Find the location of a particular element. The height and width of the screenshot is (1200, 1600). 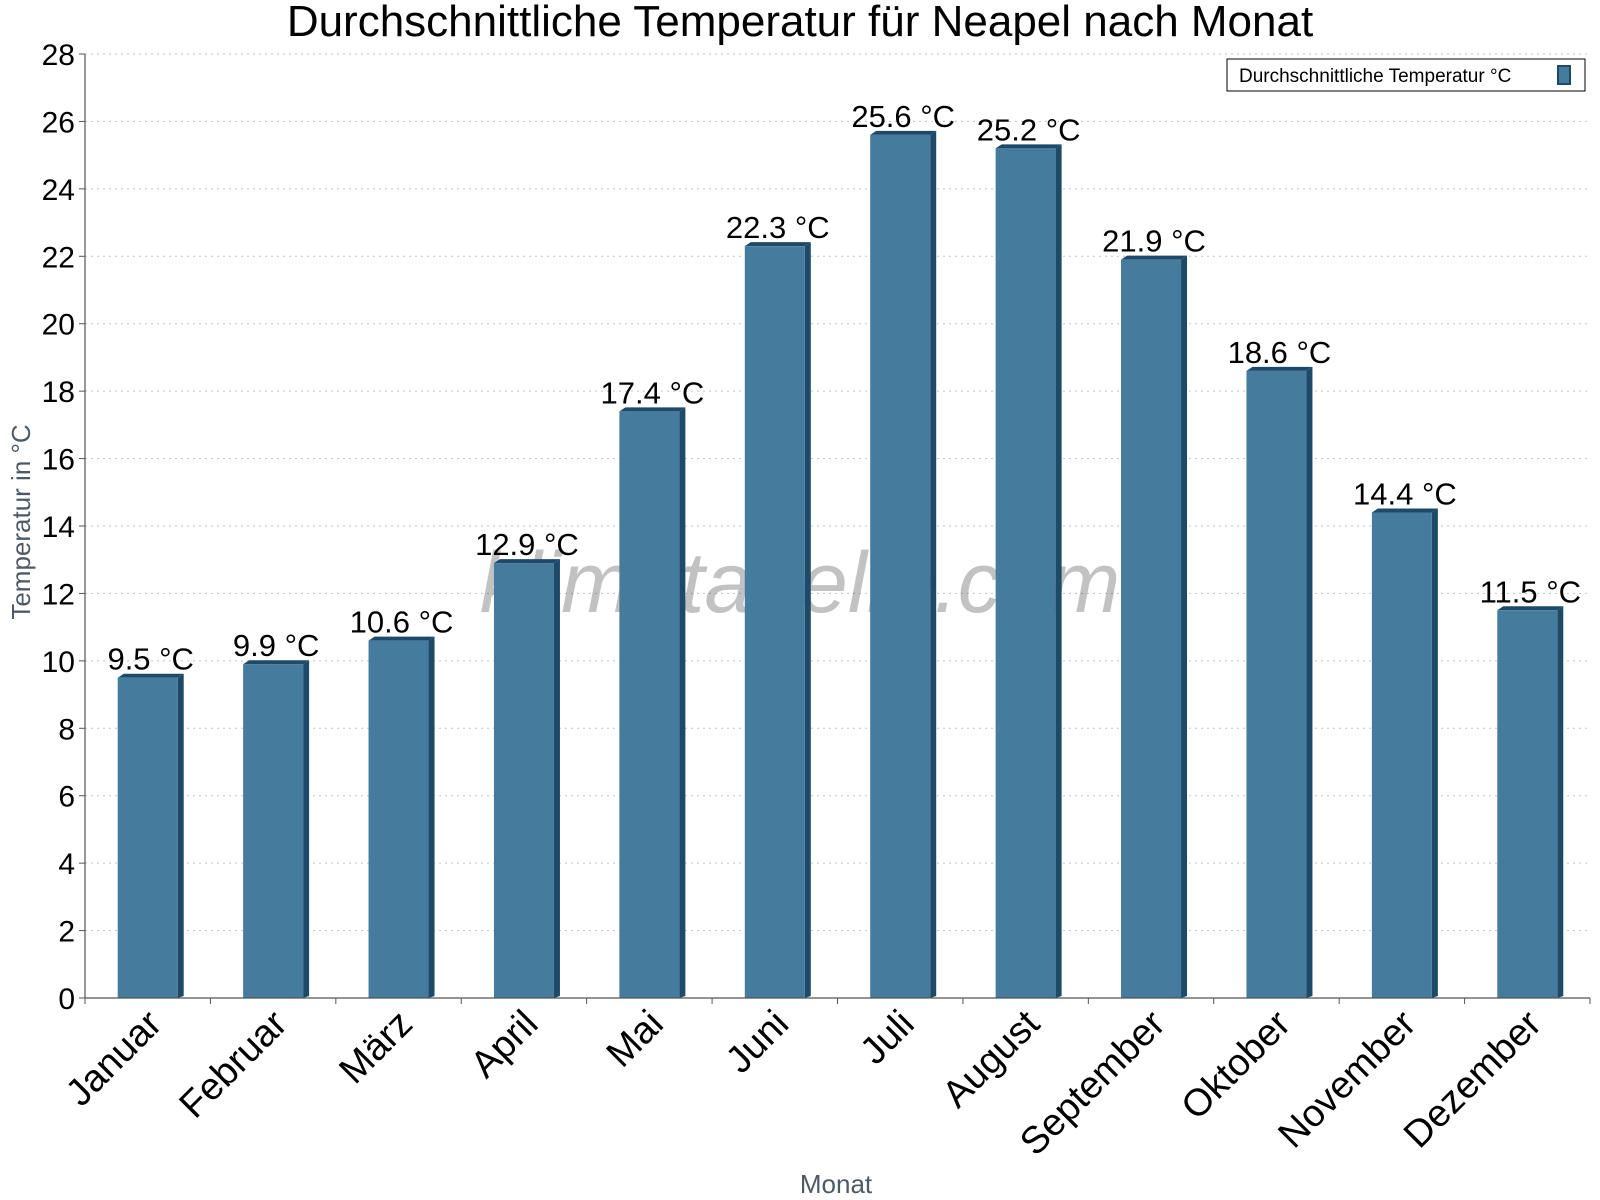

y-tick-label: 14 is located at coordinates (58, 527).